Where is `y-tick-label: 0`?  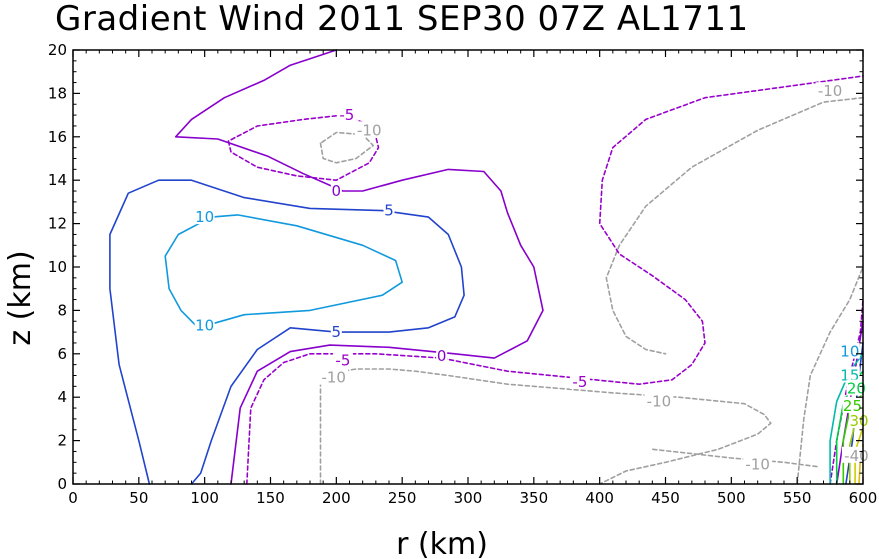
y-tick-label: 0 is located at coordinates (62, 484).